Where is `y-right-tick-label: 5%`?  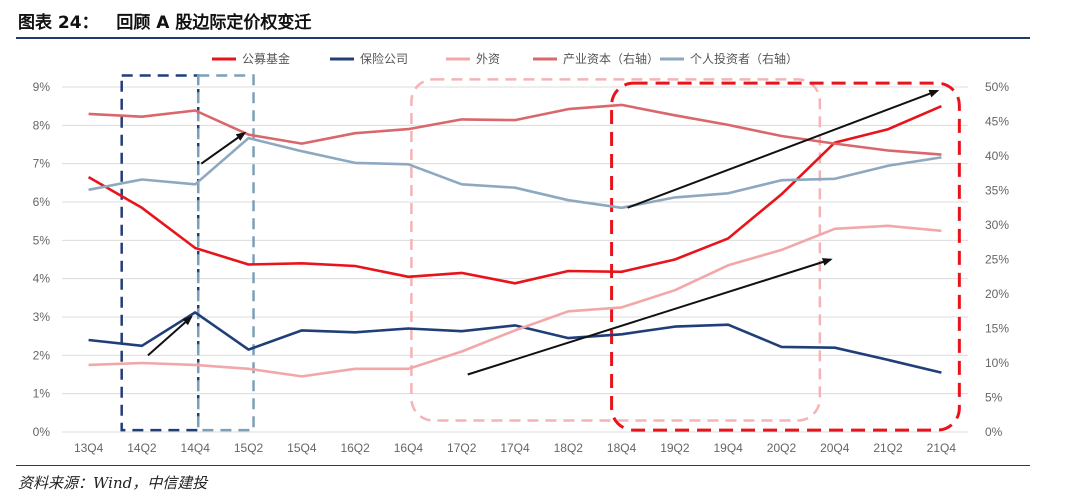 y-right-tick-label: 5% is located at coordinates (994, 398).